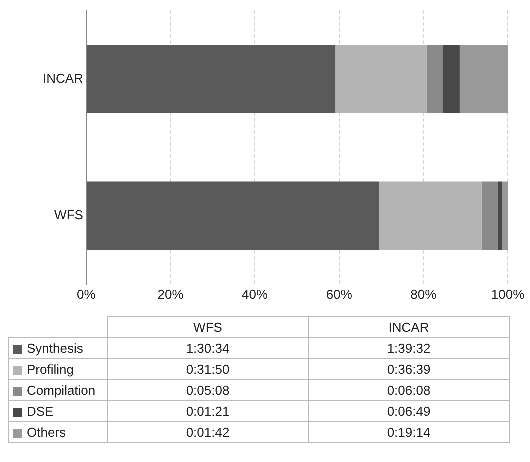 This screenshot has width=530, height=462. What do you see at coordinates (58, 411) in the screenshot?
I see `legend-label: DSE` at bounding box center [58, 411].